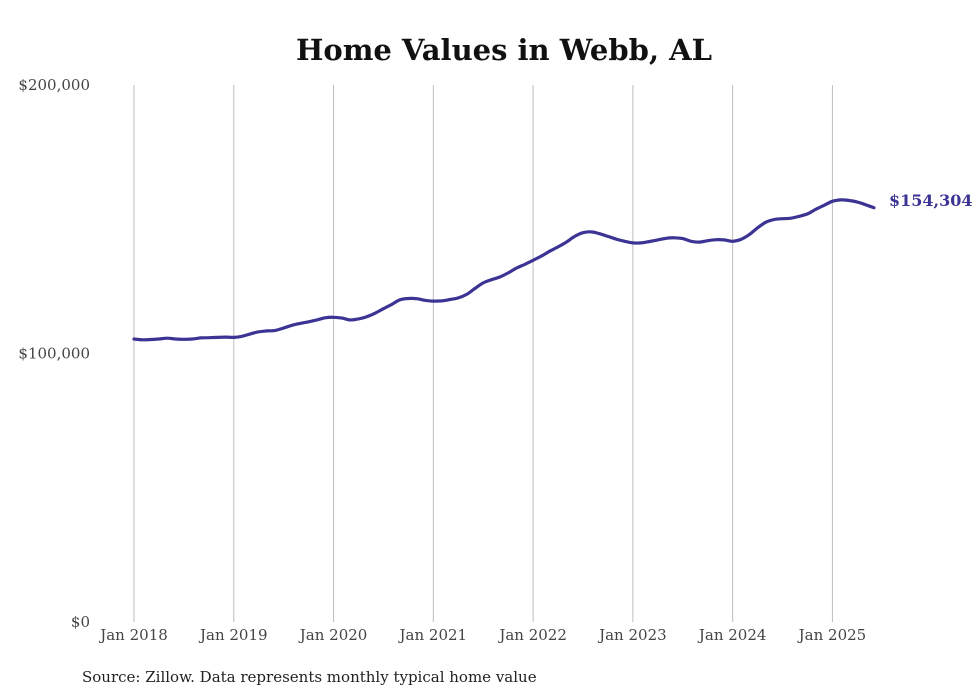 The height and width of the screenshot is (699, 980). I want to click on x-tick-label: Jan 2018, so click(133, 635).